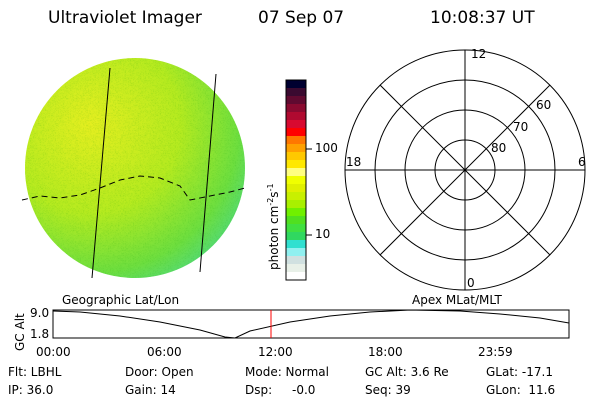 Image resolution: width=600 pixels, height=400 pixels. I want to click on mlt-label-12: 12, so click(479, 54).